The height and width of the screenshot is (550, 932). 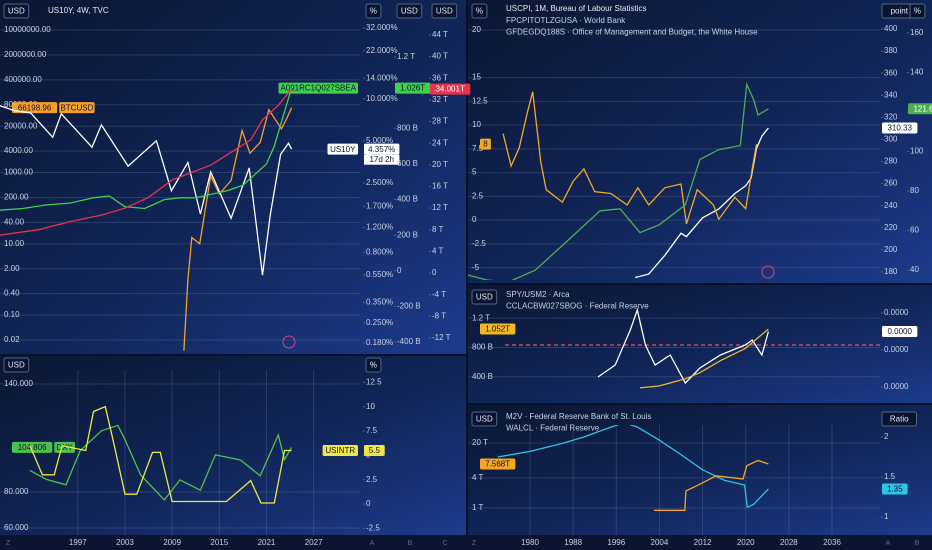 What do you see at coordinates (890, 476) in the screenshot?
I see `y-tick-label: 1.5` at bounding box center [890, 476].